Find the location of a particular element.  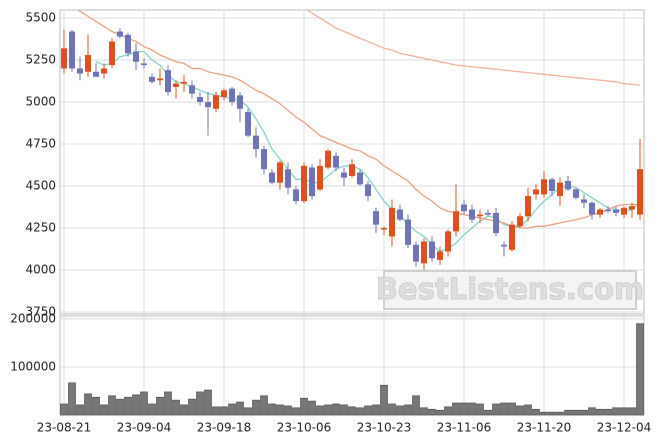

y-tick-label: 5500 is located at coordinates (40, 18).